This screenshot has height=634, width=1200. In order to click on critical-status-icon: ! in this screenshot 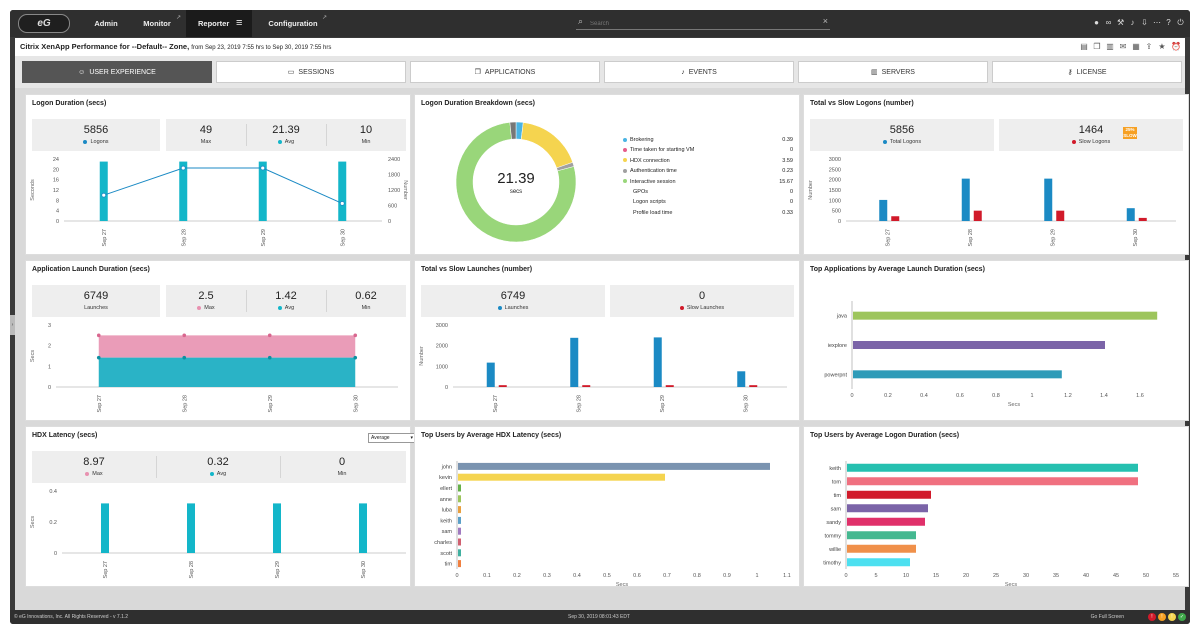, I will do `click(1152, 617)`.